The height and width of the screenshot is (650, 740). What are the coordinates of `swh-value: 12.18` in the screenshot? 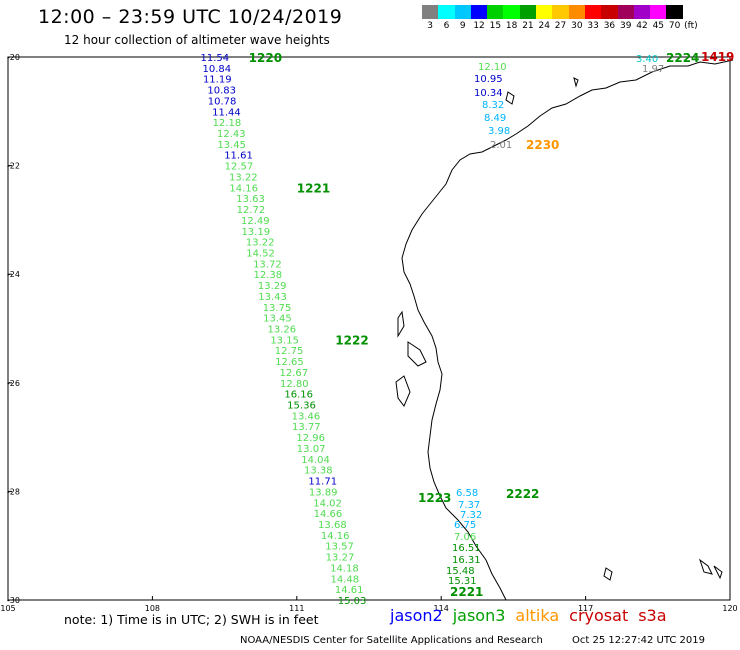 It's located at (227, 123).